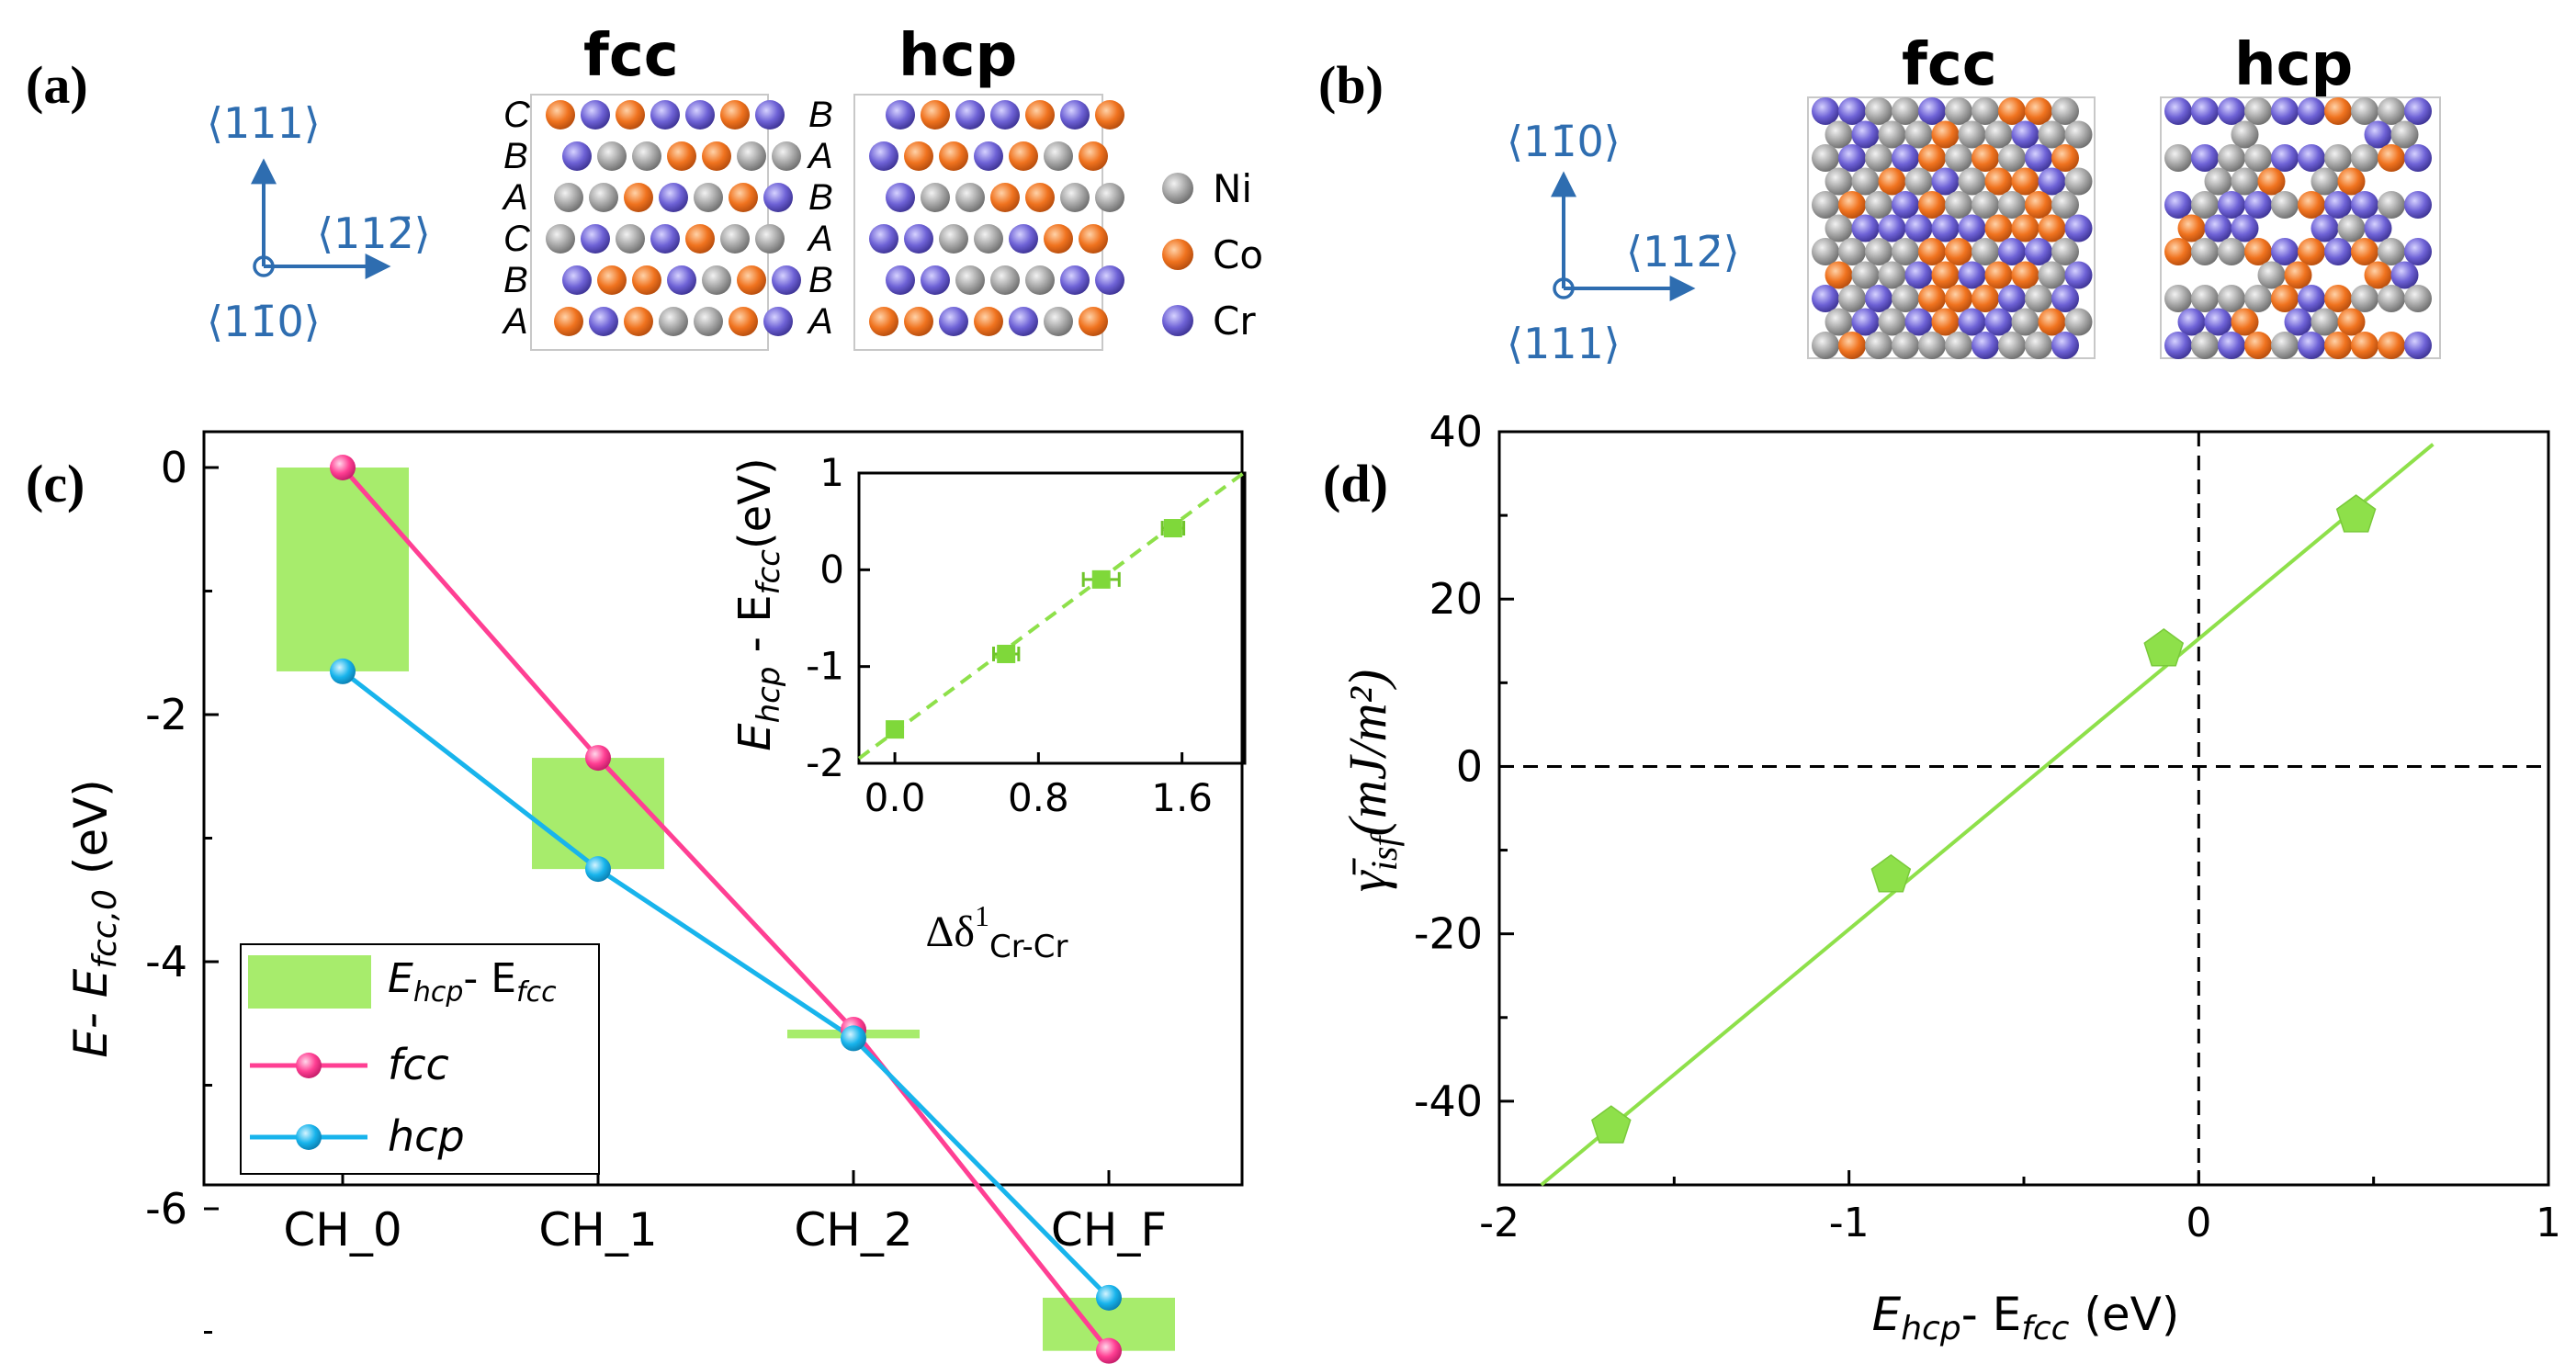 This screenshot has width=2576, height=1364. What do you see at coordinates (1683, 251) in the screenshot?
I see `axis-right-label-b: ⟨112̄⟩` at bounding box center [1683, 251].